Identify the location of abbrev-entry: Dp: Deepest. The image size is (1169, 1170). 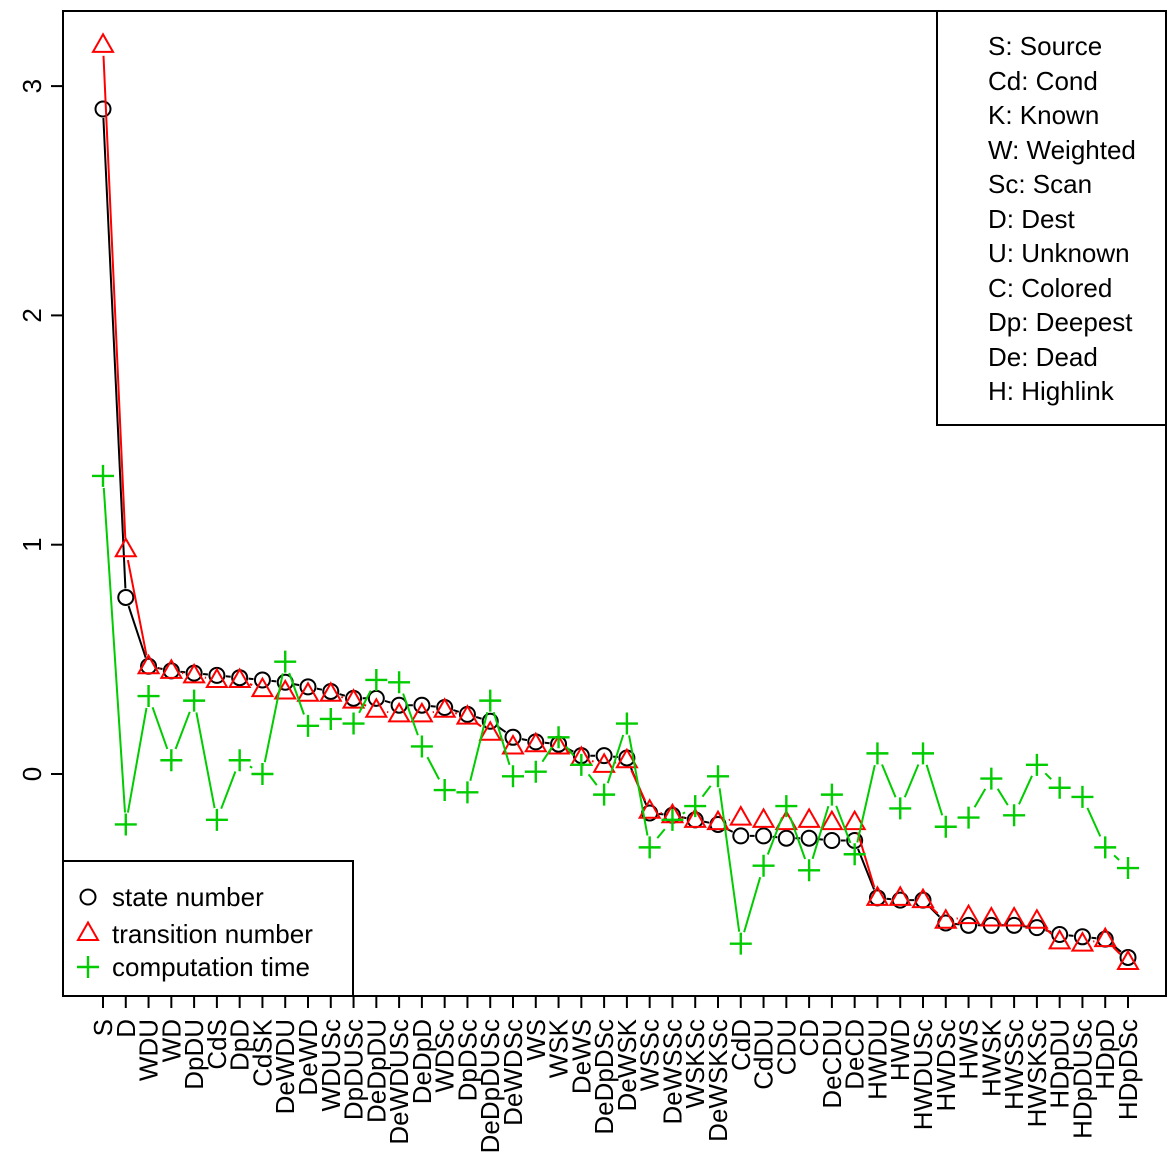
(1060, 322).